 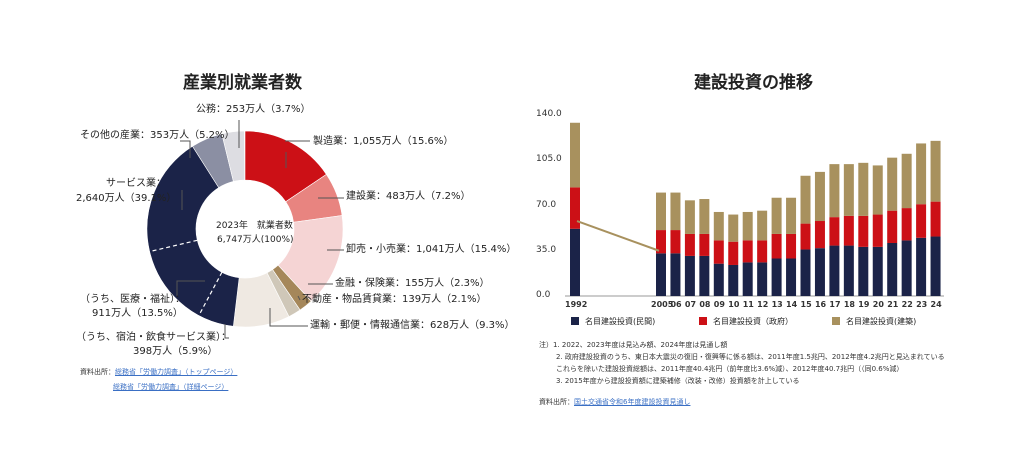 What do you see at coordinates (618, 236) in the screenshot?
I see `trend-annotation-line` at bounding box center [618, 236].